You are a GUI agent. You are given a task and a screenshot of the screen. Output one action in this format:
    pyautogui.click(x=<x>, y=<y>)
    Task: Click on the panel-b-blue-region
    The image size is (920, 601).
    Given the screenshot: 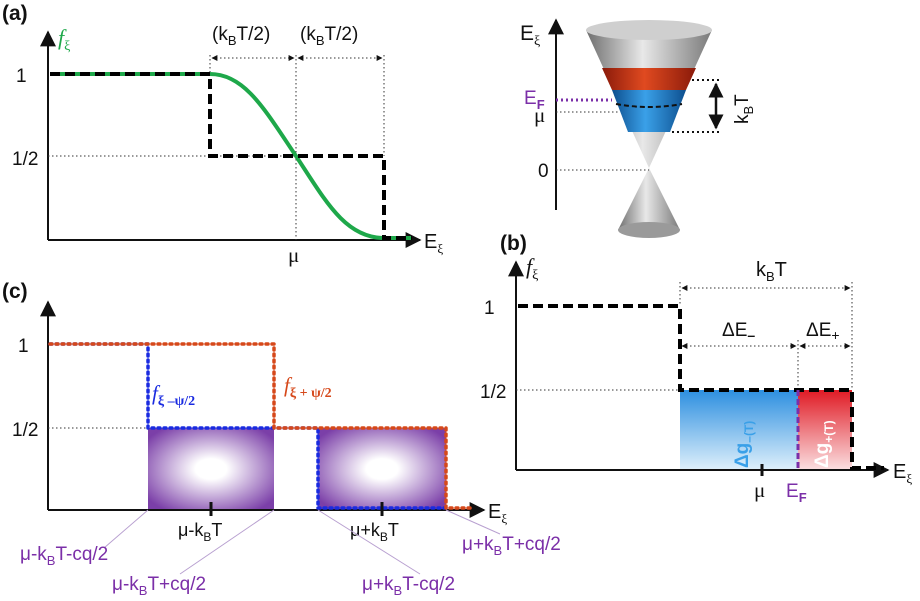 What is the action you would take?
    pyautogui.click(x=739, y=430)
    